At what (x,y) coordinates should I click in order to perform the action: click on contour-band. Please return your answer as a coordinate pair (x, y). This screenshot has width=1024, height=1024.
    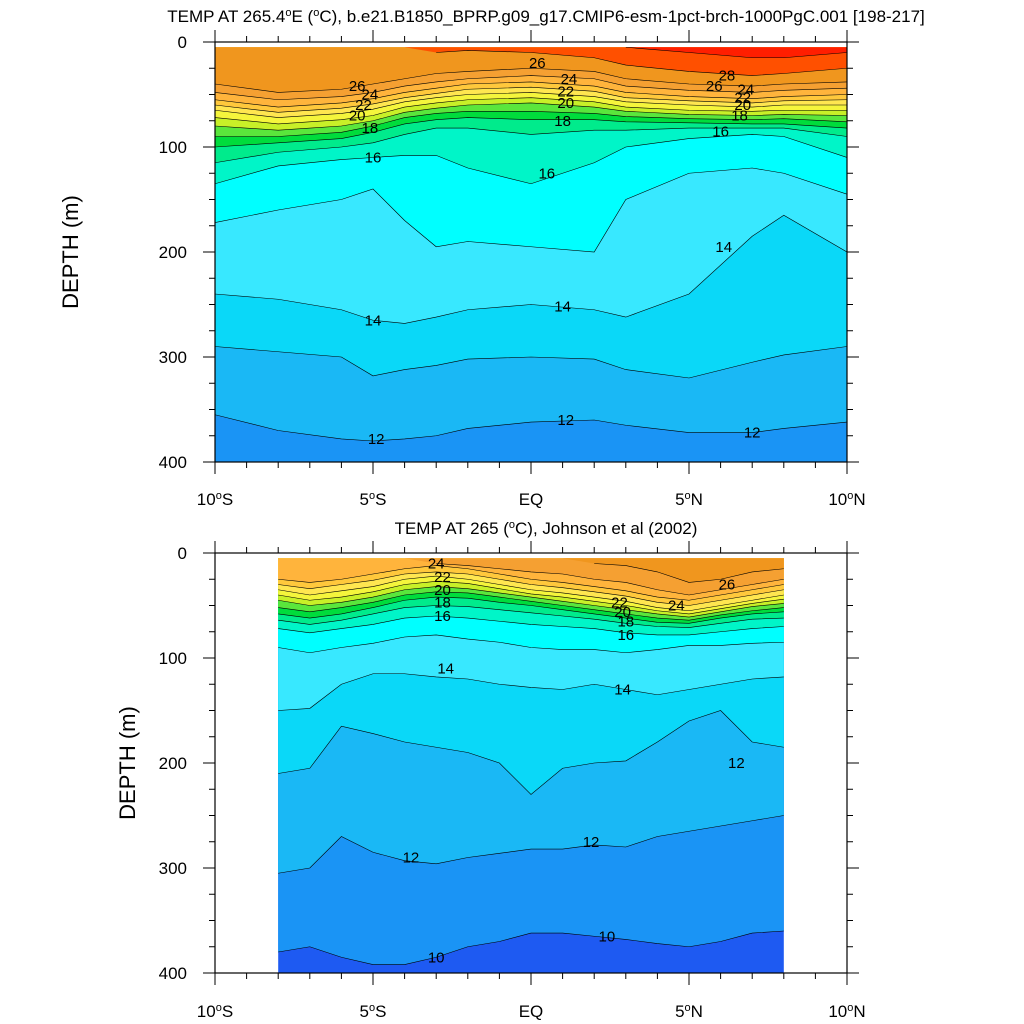
    Looking at the image, I should click on (531, 61).